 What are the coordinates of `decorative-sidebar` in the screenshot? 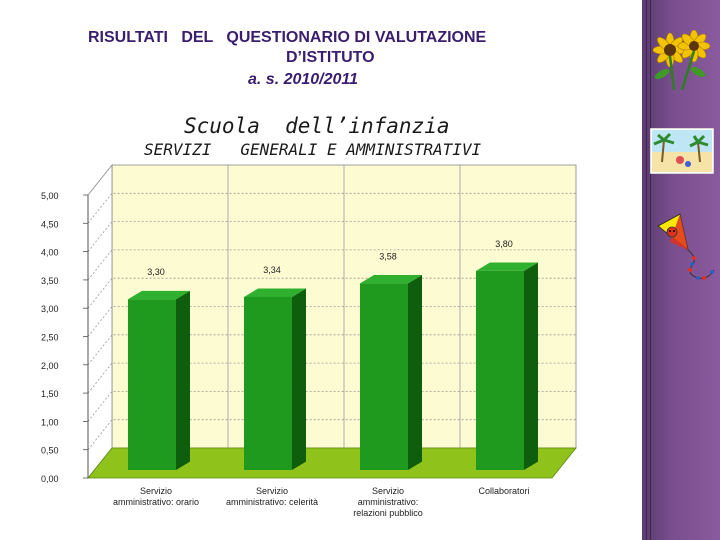 It's located at (681, 270).